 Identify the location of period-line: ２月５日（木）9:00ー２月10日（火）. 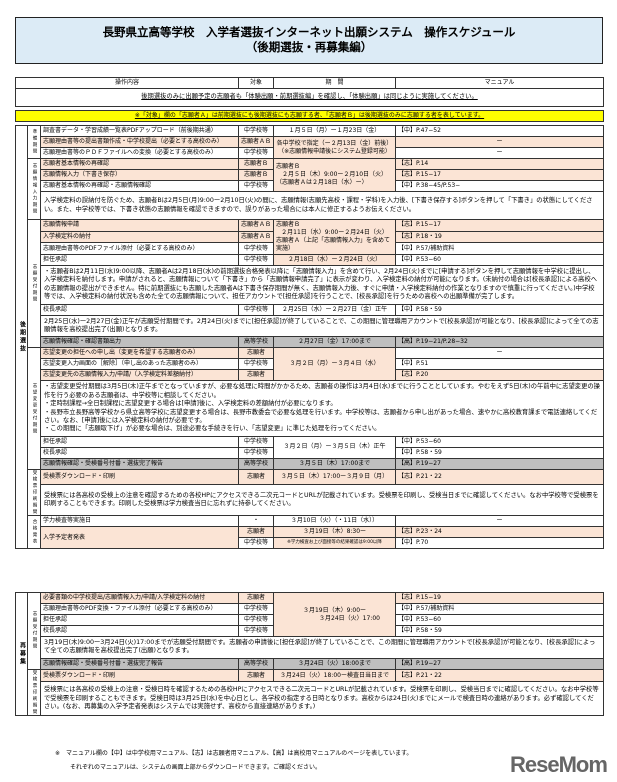
(334, 174).